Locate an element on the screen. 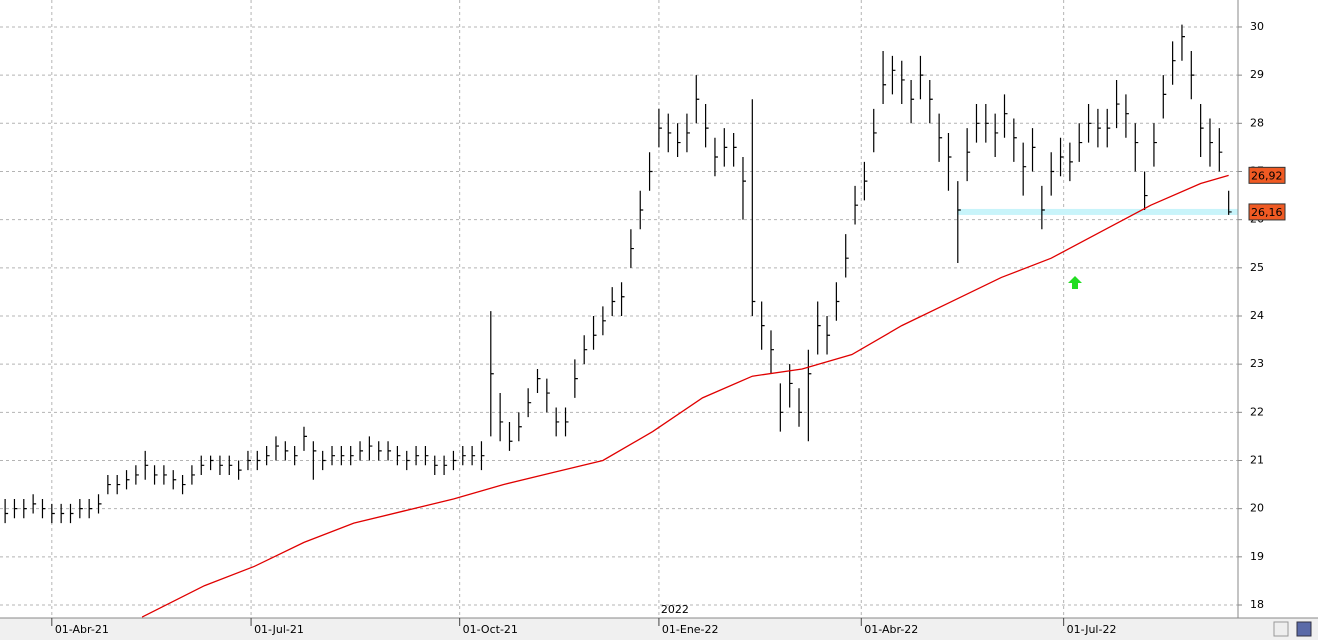 This screenshot has width=1318, height=640. y-tick-label: 29 is located at coordinates (1257, 74).